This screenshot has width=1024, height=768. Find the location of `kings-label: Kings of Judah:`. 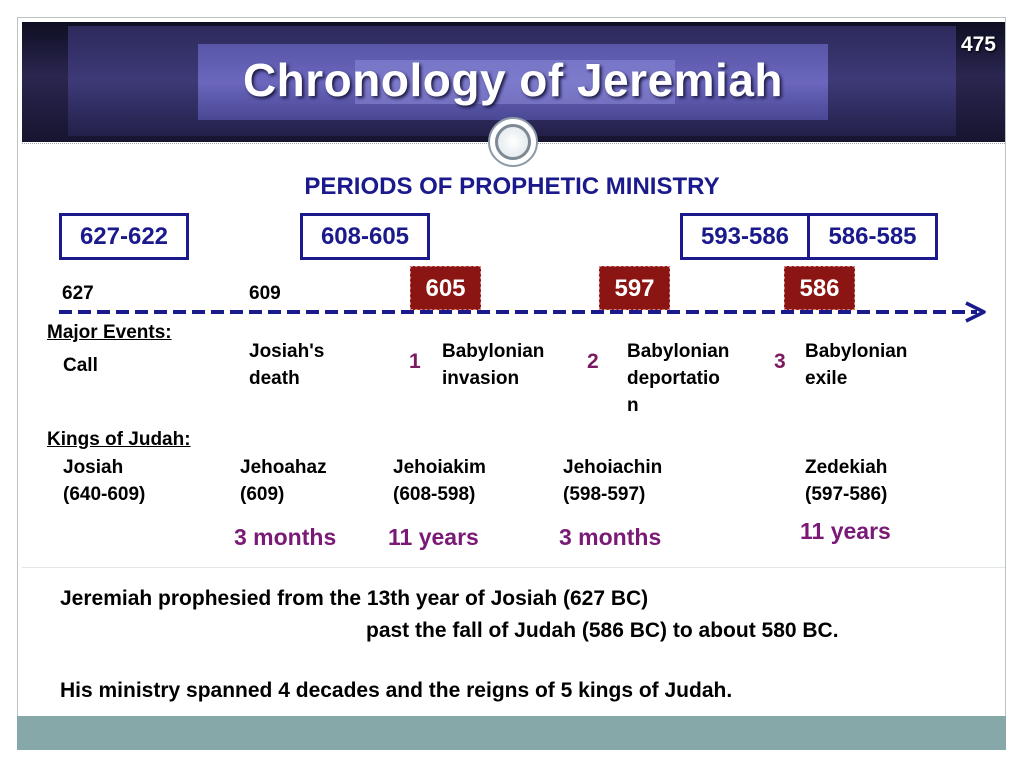

kings-label: Kings of Judah: is located at coordinates (119, 439).